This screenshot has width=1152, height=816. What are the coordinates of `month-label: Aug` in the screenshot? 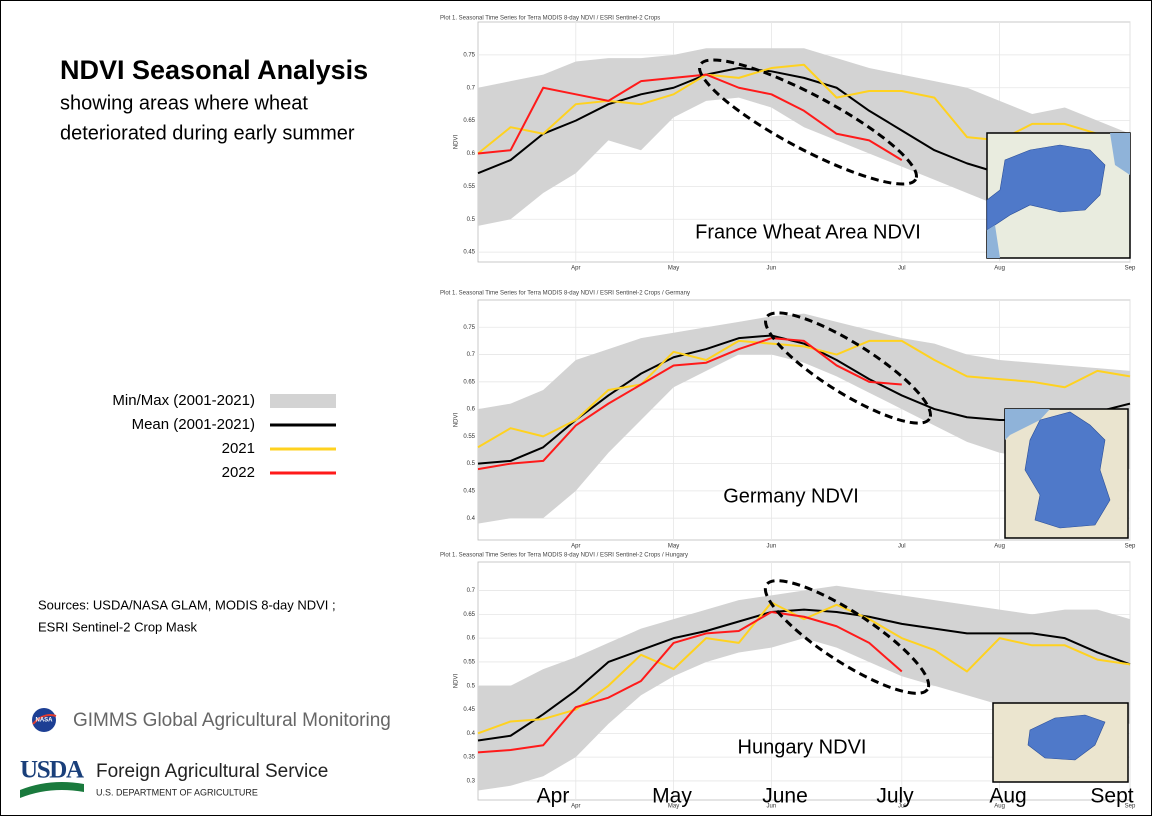 It's located at (1007, 796).